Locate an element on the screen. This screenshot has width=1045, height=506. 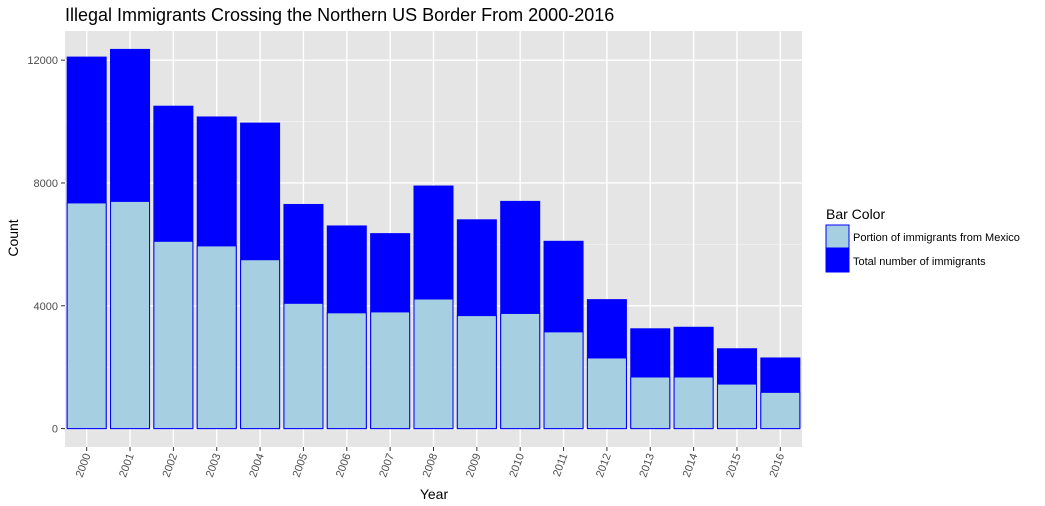
x-tick-label: 2015 is located at coordinates (734, 465).